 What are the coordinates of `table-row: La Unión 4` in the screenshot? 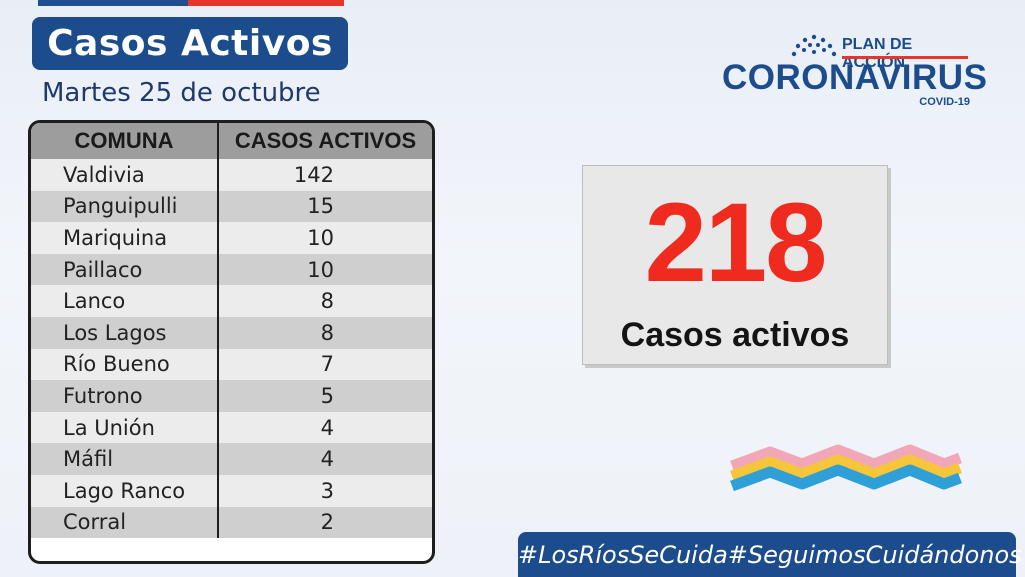 It's located at (231, 427).